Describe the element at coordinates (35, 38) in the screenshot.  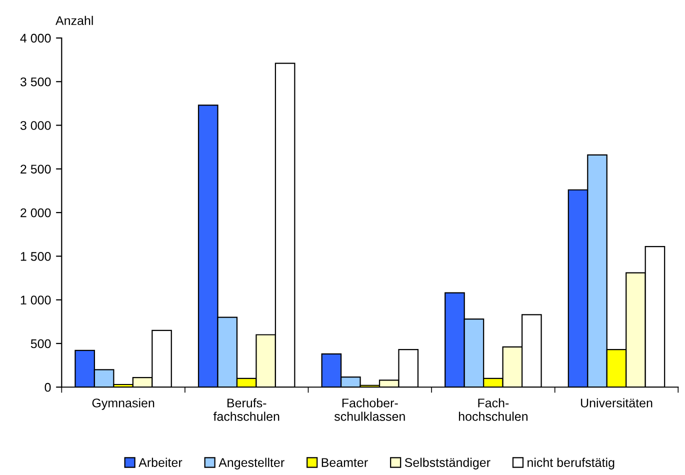
I see `y-tick-label: 4 000` at that location.